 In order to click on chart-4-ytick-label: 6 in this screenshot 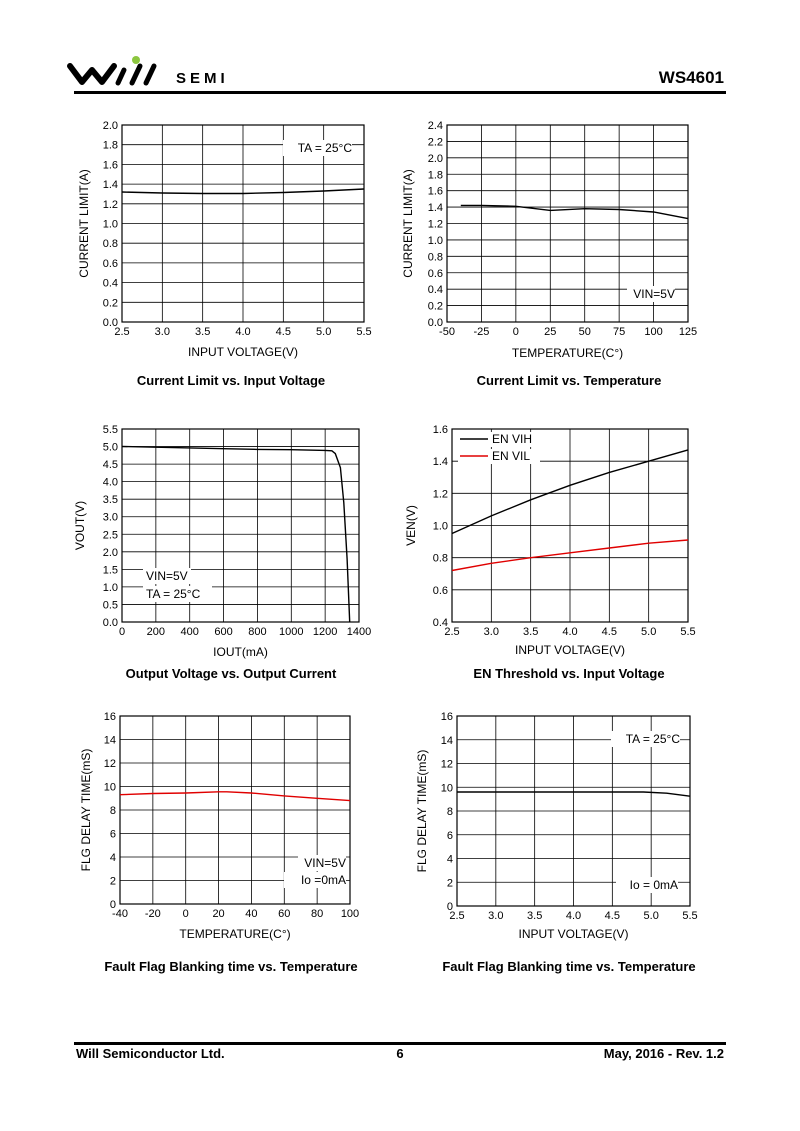, I will do `click(113, 835)`.